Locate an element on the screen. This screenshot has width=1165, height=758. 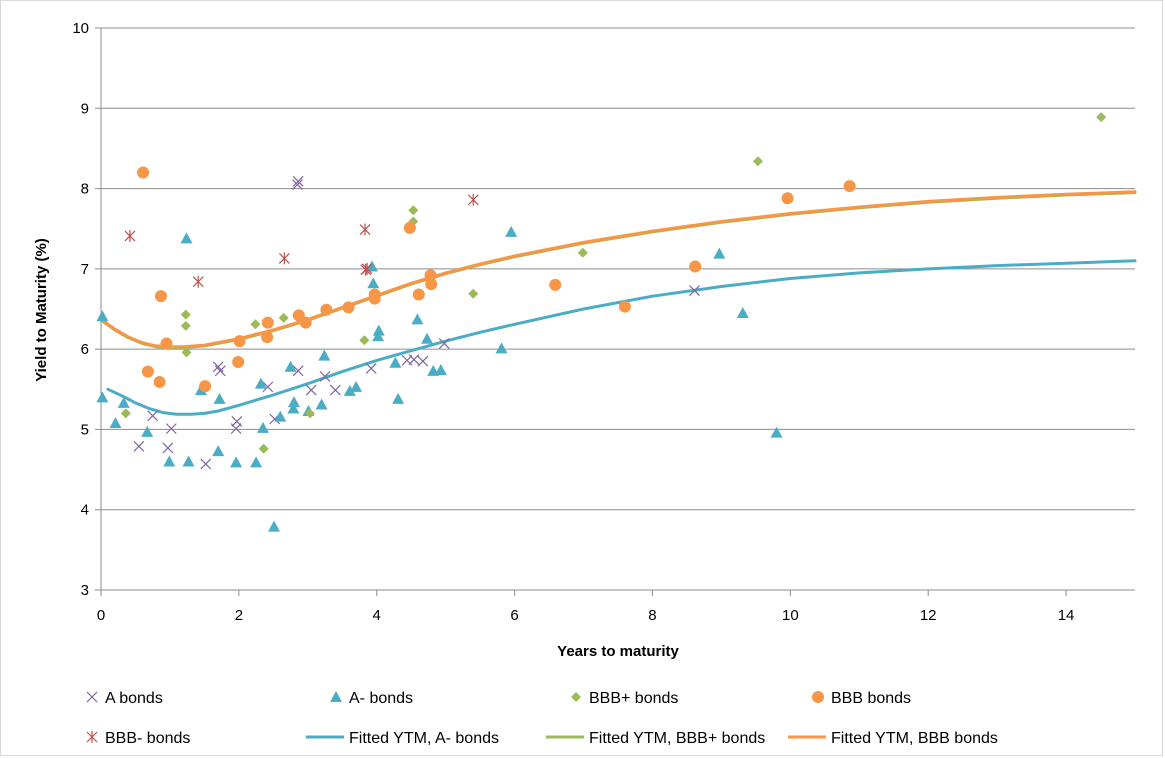
x-tick-label: 4 is located at coordinates (377, 615).